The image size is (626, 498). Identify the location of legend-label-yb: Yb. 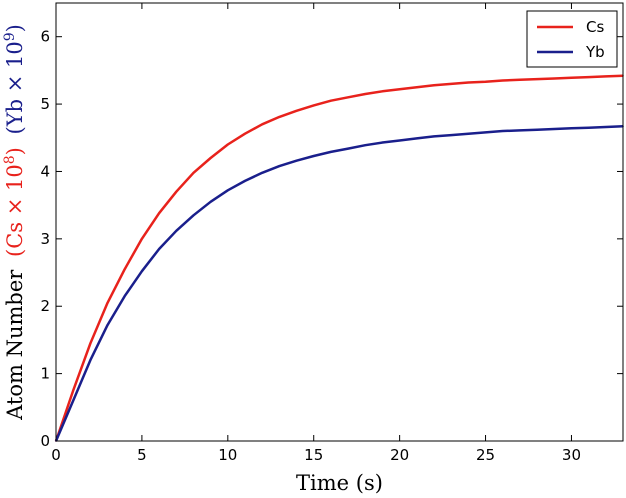
(595, 52).